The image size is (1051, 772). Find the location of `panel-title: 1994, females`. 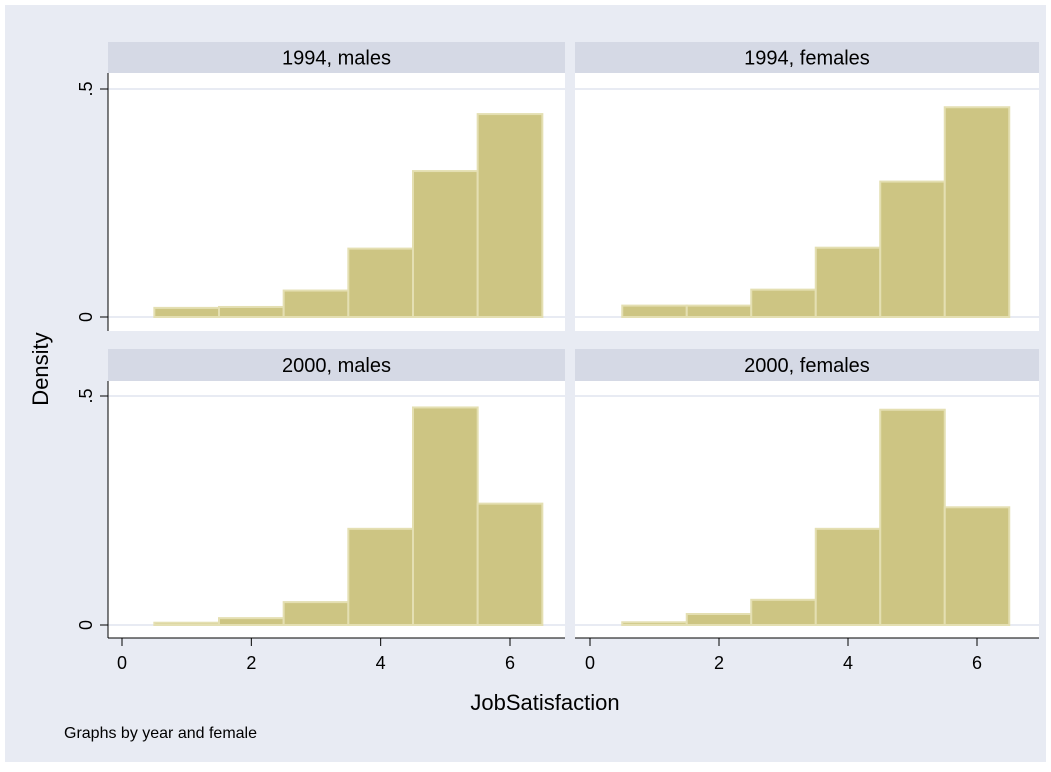

panel-title: 1994, females is located at coordinates (807, 59).